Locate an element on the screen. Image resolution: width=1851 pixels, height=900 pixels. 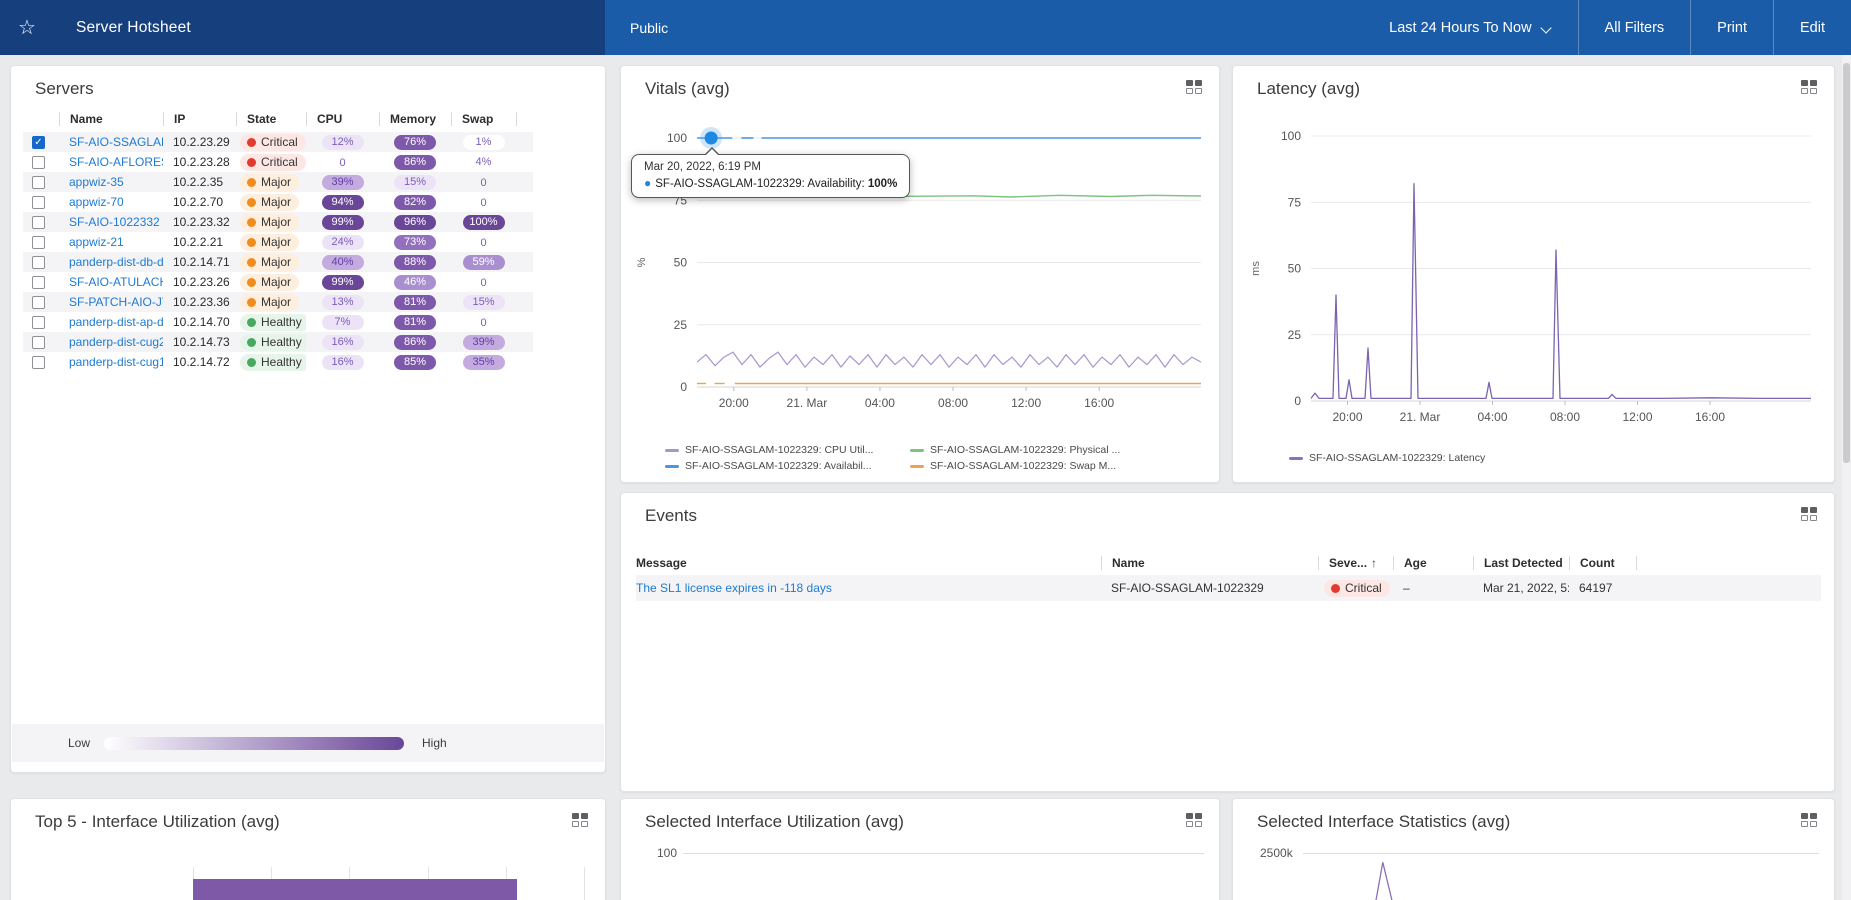
header-cell-count: Count is located at coordinates (1602, 563).